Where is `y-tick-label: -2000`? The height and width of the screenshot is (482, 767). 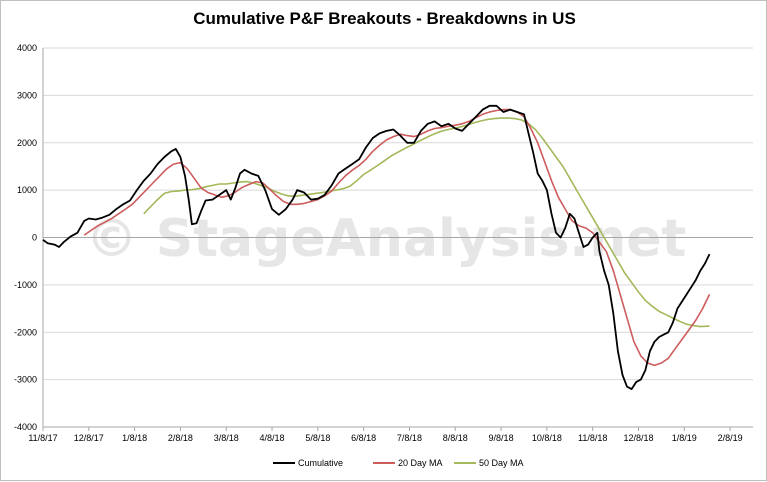 y-tick-label: -2000 is located at coordinates (25, 332).